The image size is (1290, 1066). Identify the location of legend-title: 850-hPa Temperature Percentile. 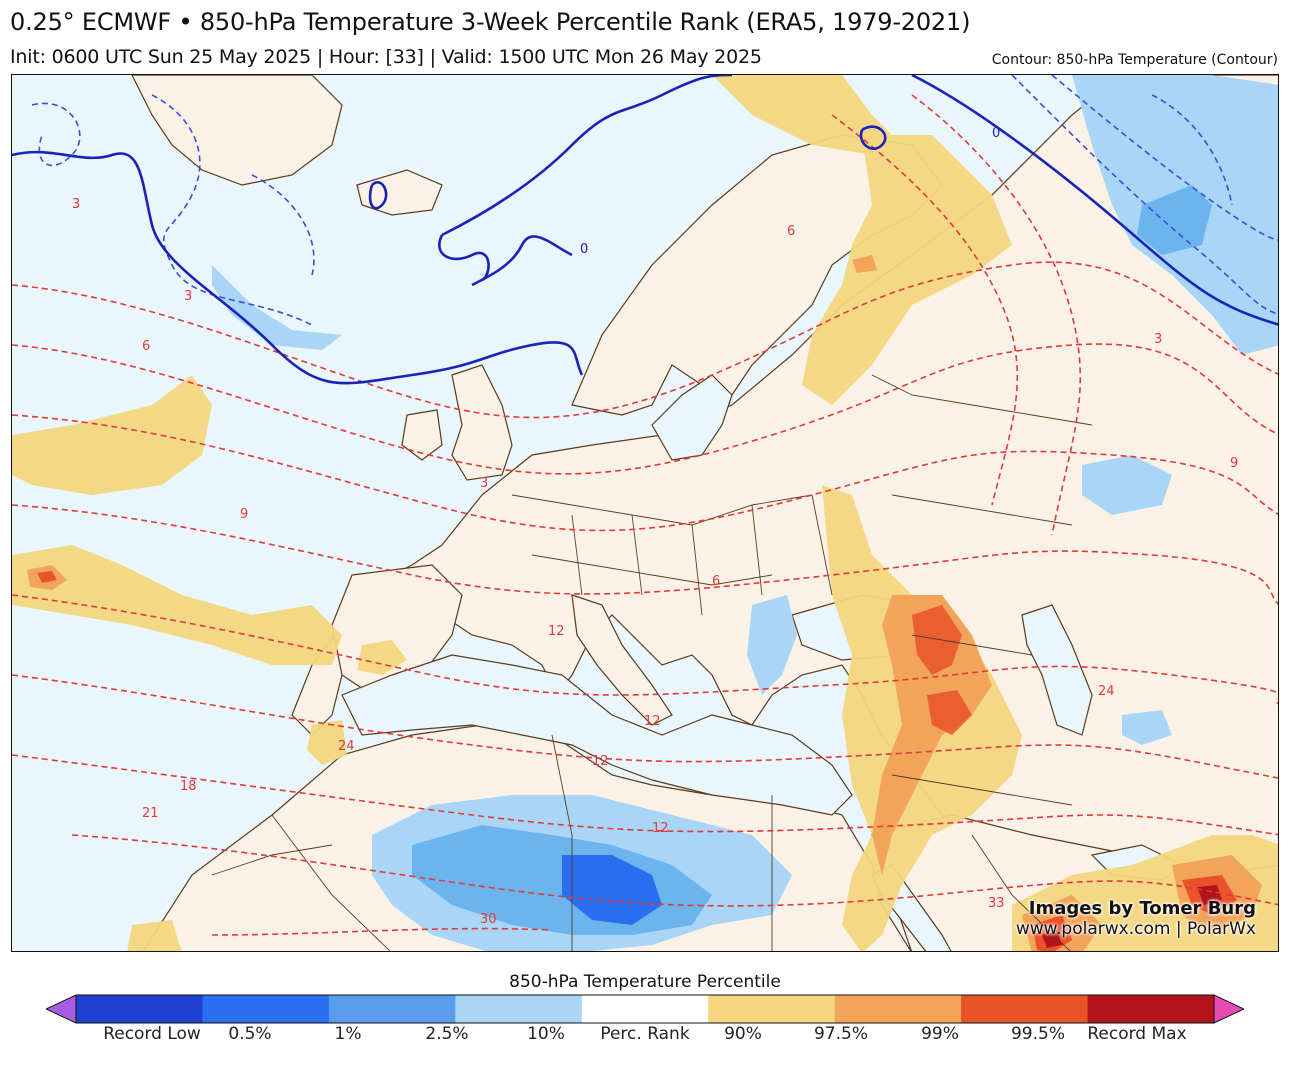
(645, 982).